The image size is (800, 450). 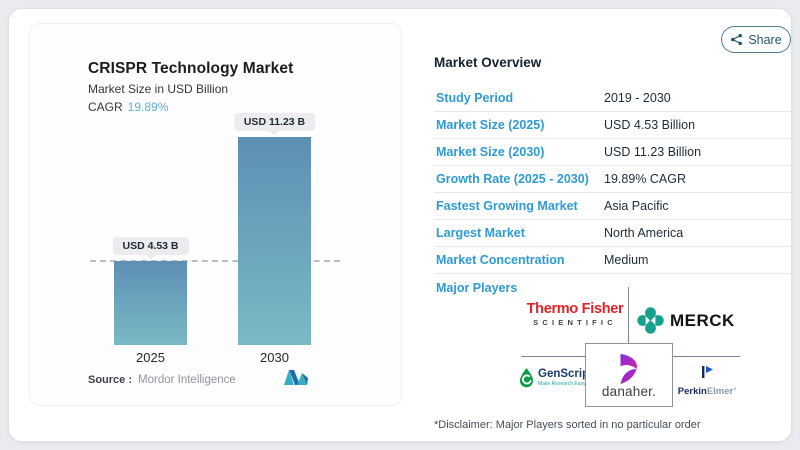 What do you see at coordinates (628, 368) in the screenshot?
I see `danaher-icon` at bounding box center [628, 368].